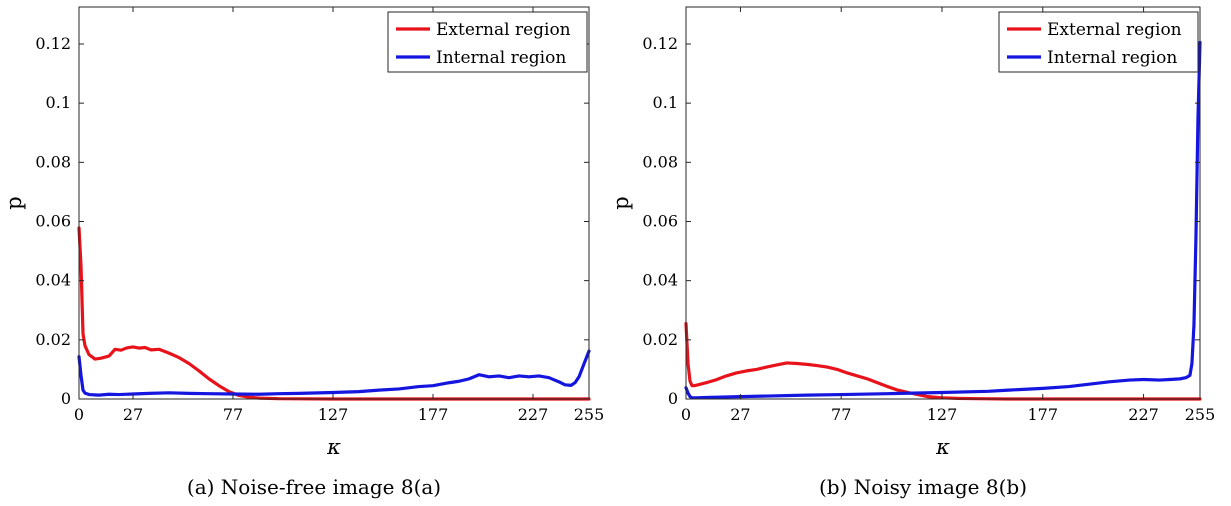 This screenshot has width=1231, height=506. I want to click on figure-caption: (b) Noisy image 8(b), so click(923, 487).